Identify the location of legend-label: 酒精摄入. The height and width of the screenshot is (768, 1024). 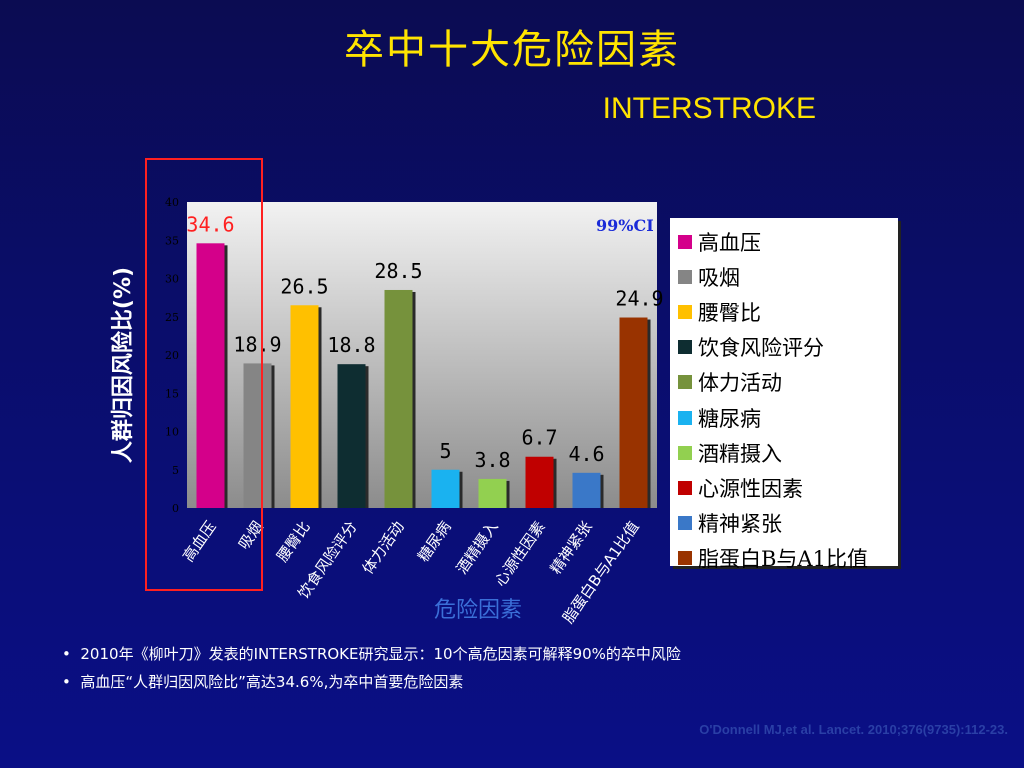
(740, 453).